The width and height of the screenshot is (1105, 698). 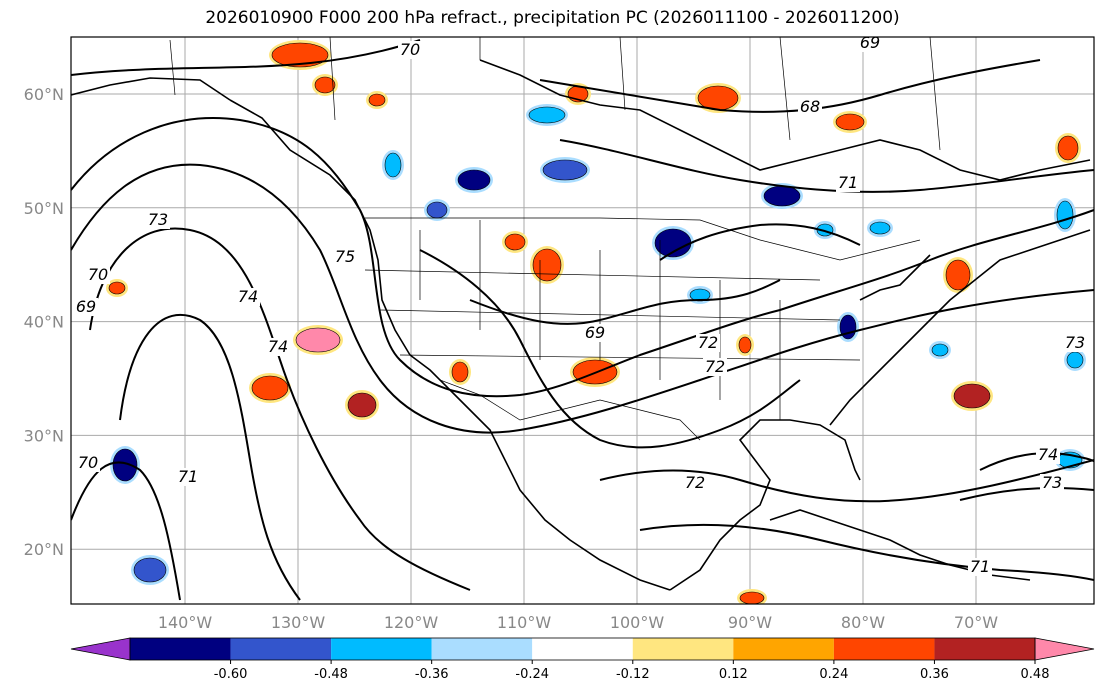 What do you see at coordinates (524, 622) in the screenshot?
I see `lon-label: 110°W` at bounding box center [524, 622].